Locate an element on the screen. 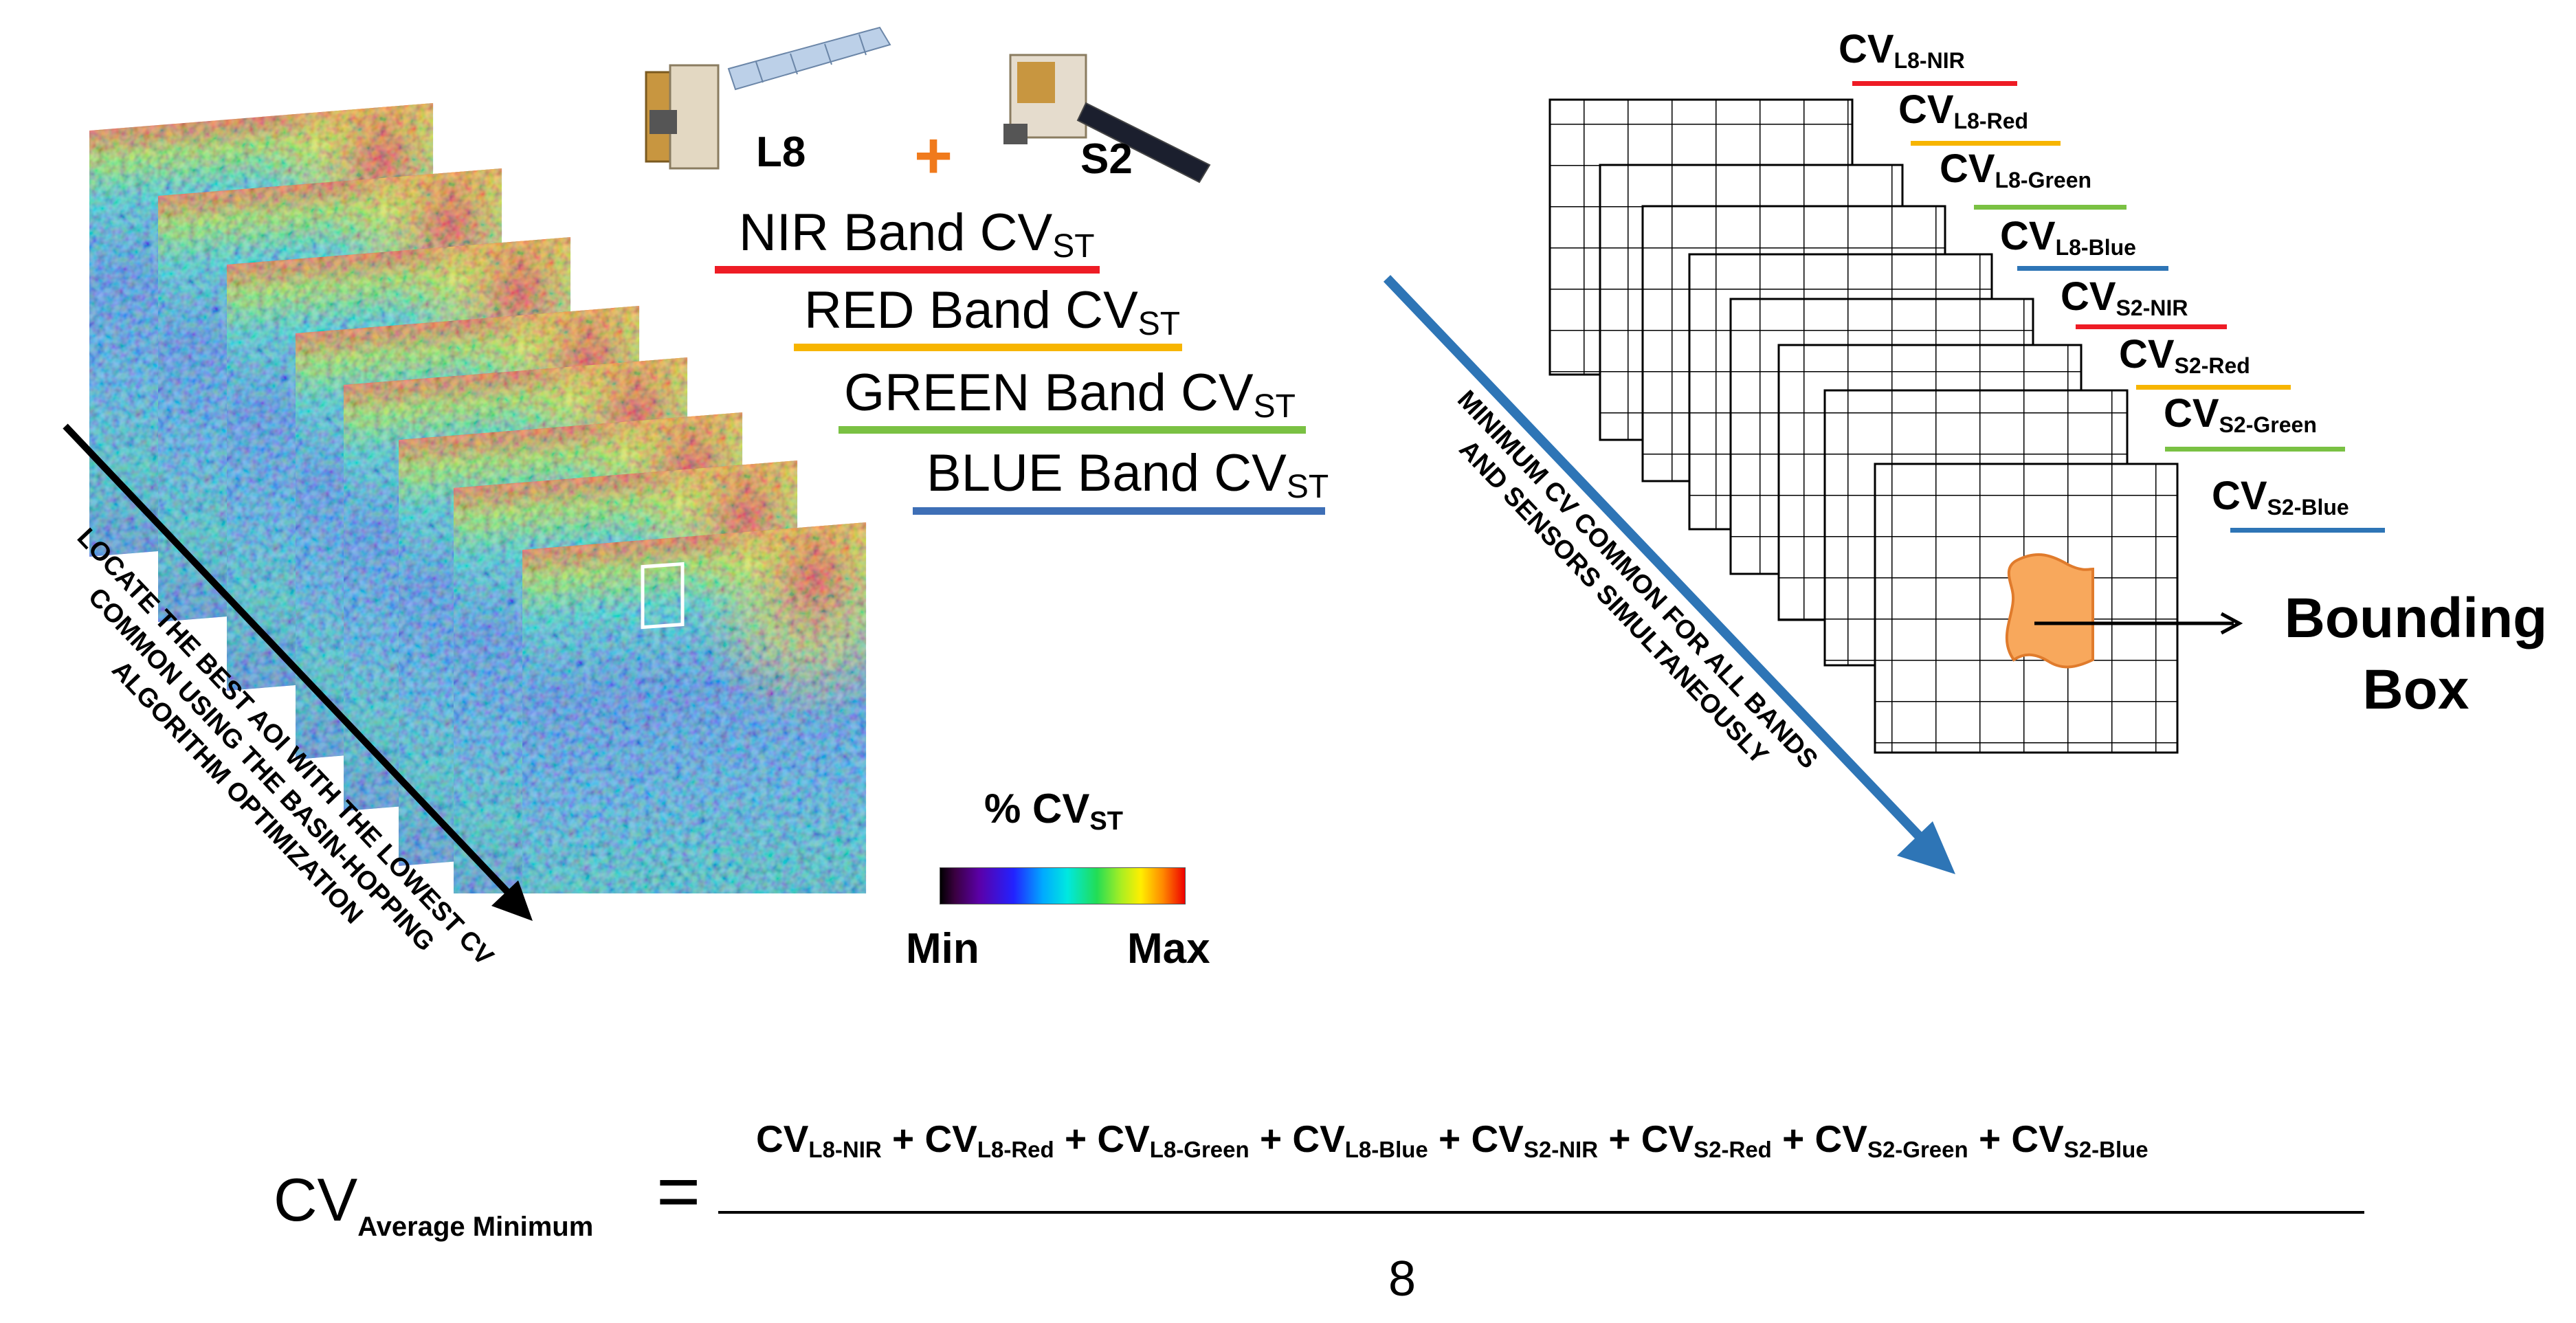 This screenshot has height=1323, width=2576. term-1: CVL8-NIR is located at coordinates (819, 1140).